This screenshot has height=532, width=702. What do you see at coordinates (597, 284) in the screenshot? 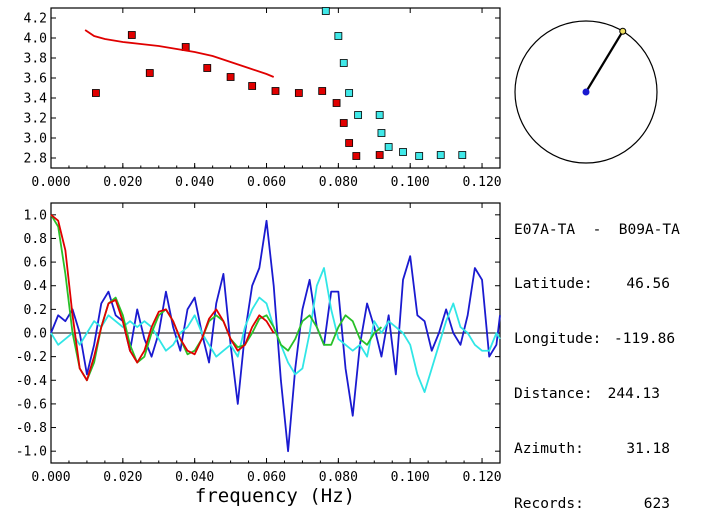
I see `latitude-row: Latitude: 46.56` at bounding box center [597, 284].